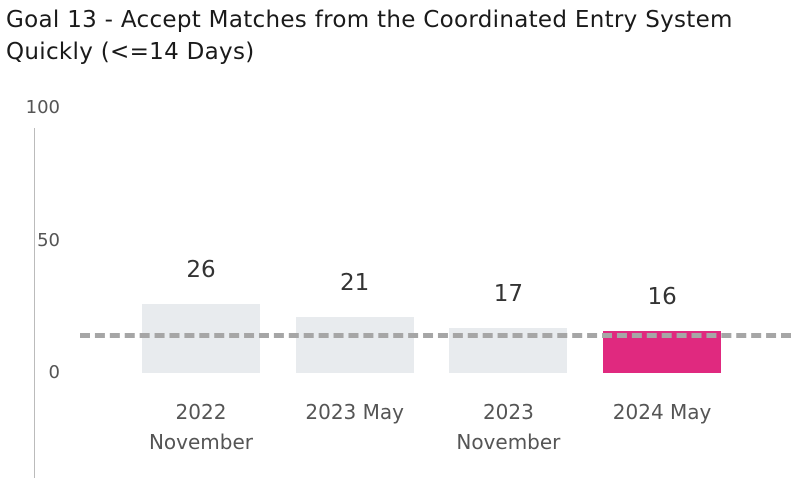 This screenshot has width=791, height=478. I want to click on y-tick-label: 0, so click(54, 372).